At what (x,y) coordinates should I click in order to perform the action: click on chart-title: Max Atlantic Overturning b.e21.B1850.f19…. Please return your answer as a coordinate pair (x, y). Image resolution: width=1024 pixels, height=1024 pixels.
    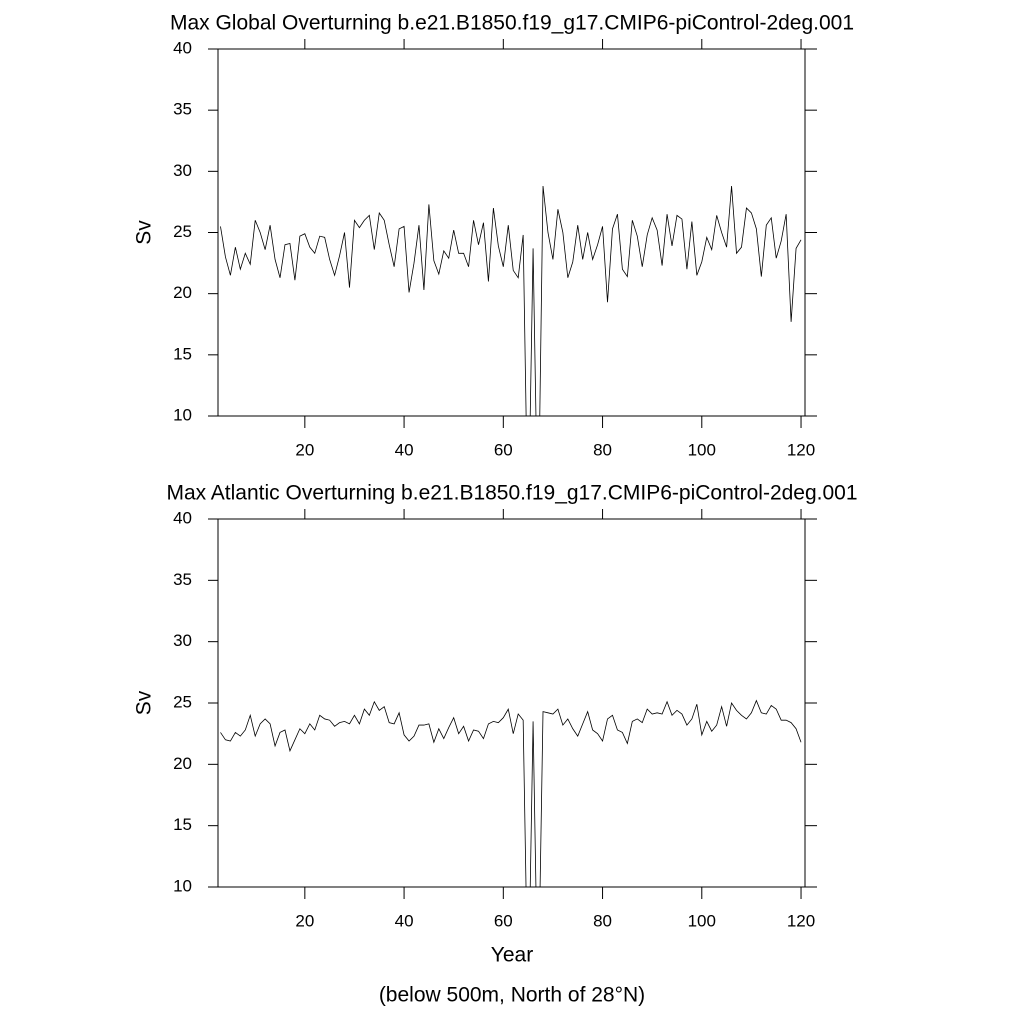
    Looking at the image, I should click on (511, 493).